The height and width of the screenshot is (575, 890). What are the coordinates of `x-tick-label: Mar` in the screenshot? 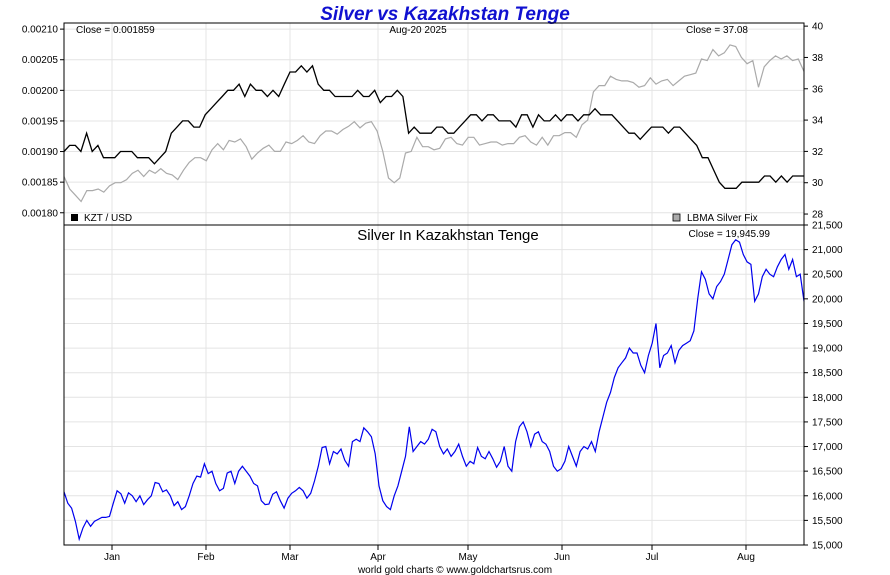 It's located at (290, 557).